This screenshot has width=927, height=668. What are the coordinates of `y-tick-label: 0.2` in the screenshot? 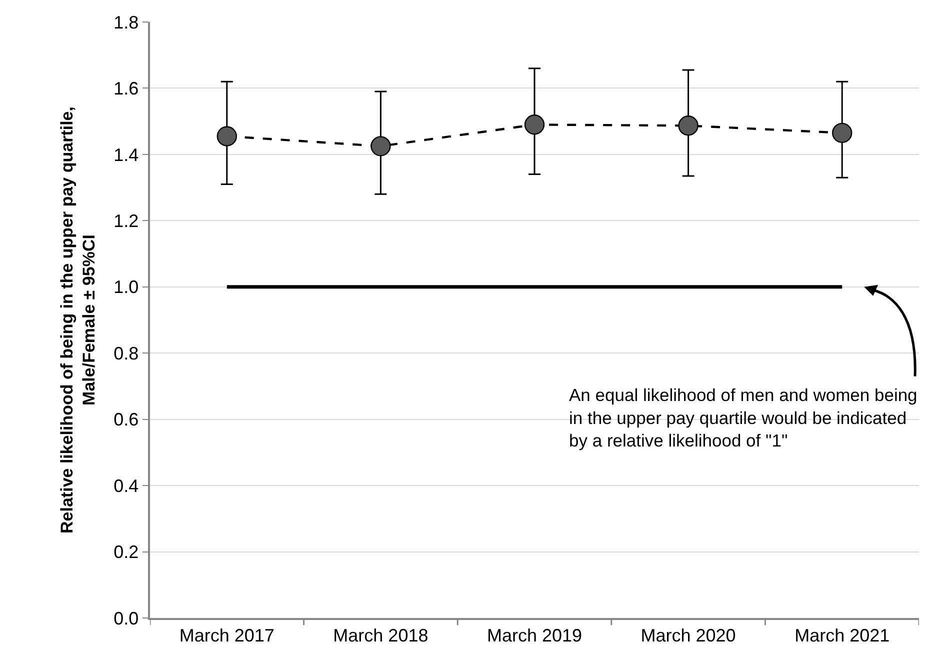 It's located at (126, 552).